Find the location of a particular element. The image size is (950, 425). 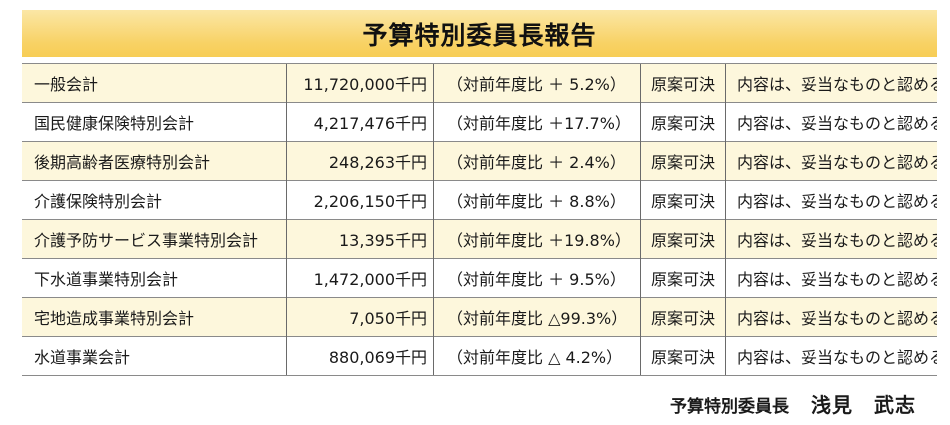

account-name: 後期高齢者医療特別会計 is located at coordinates (154, 161).